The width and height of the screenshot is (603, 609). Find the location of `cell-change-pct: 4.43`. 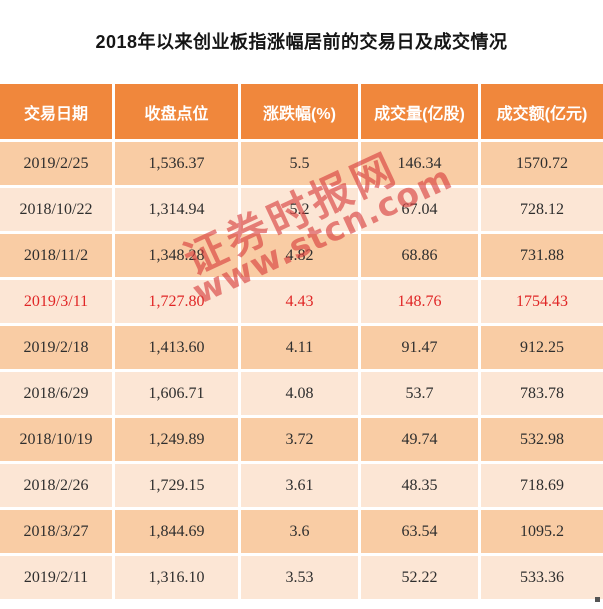

cell-change-pct: 4.43 is located at coordinates (299, 301).